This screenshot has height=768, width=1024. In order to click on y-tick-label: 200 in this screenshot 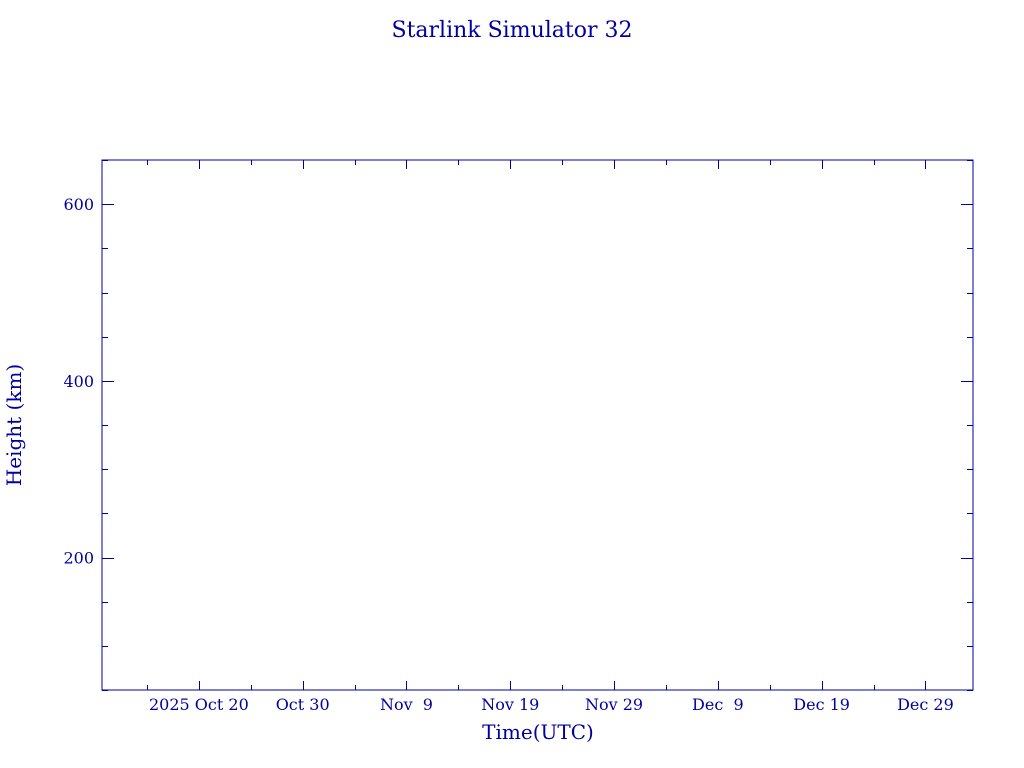, I will do `click(78, 558)`.